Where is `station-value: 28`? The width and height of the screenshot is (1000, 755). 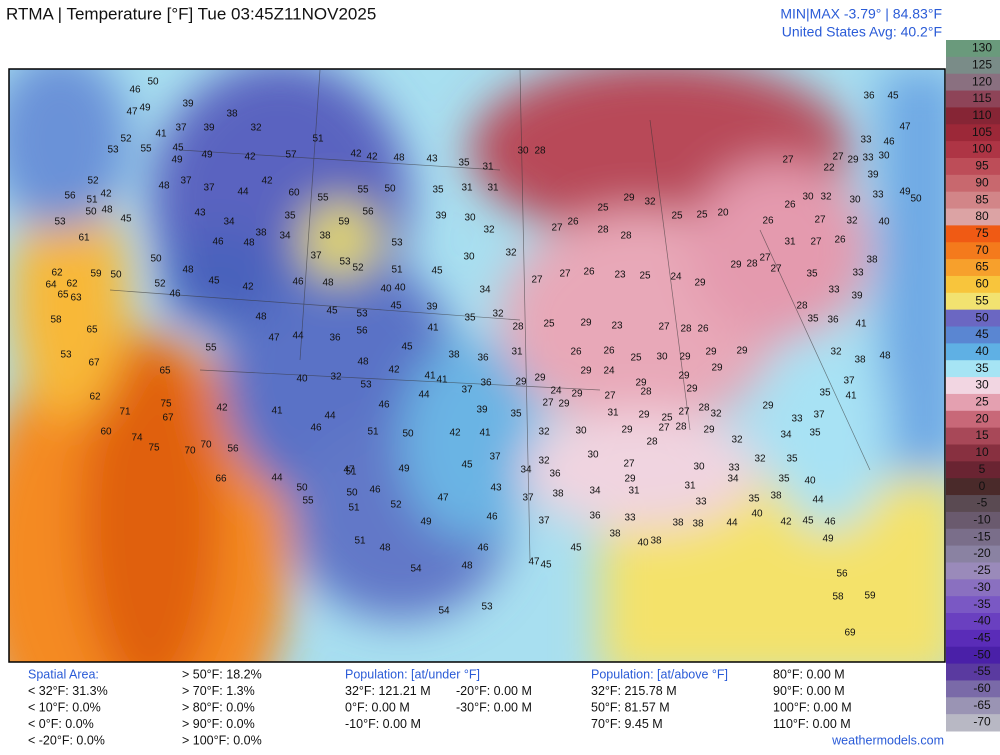
station-value: 28 is located at coordinates (686, 329).